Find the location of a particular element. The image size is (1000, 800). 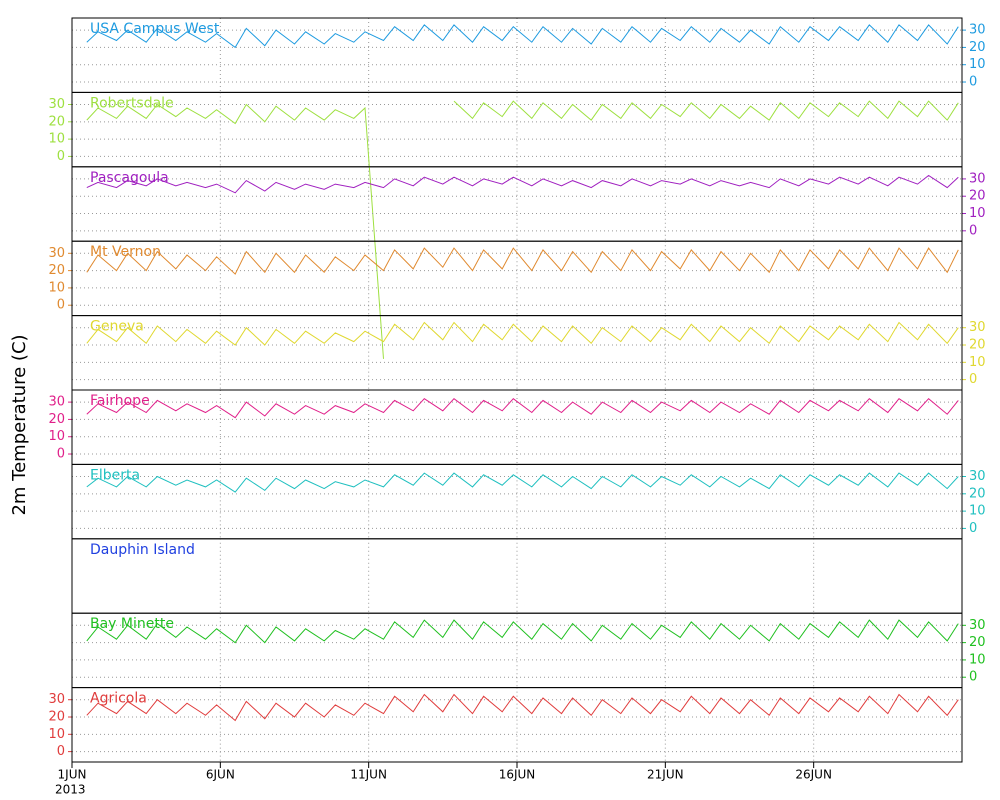

x-tick-label: 1JUN is located at coordinates (72, 775).